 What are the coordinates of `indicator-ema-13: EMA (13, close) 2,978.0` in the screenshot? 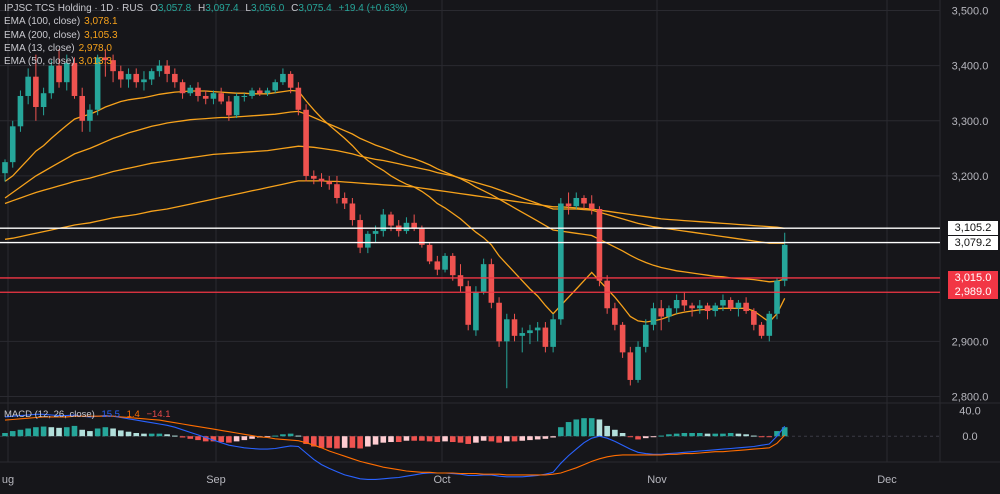 It's located at (58, 49).